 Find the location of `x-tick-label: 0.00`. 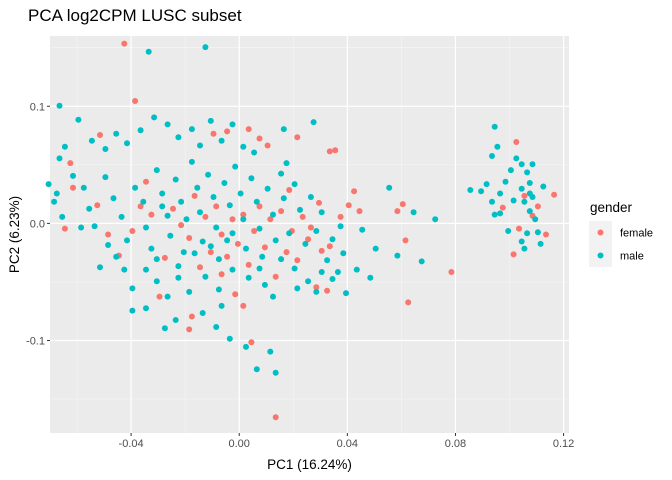

x-tick-label: 0.00 is located at coordinates (239, 444).